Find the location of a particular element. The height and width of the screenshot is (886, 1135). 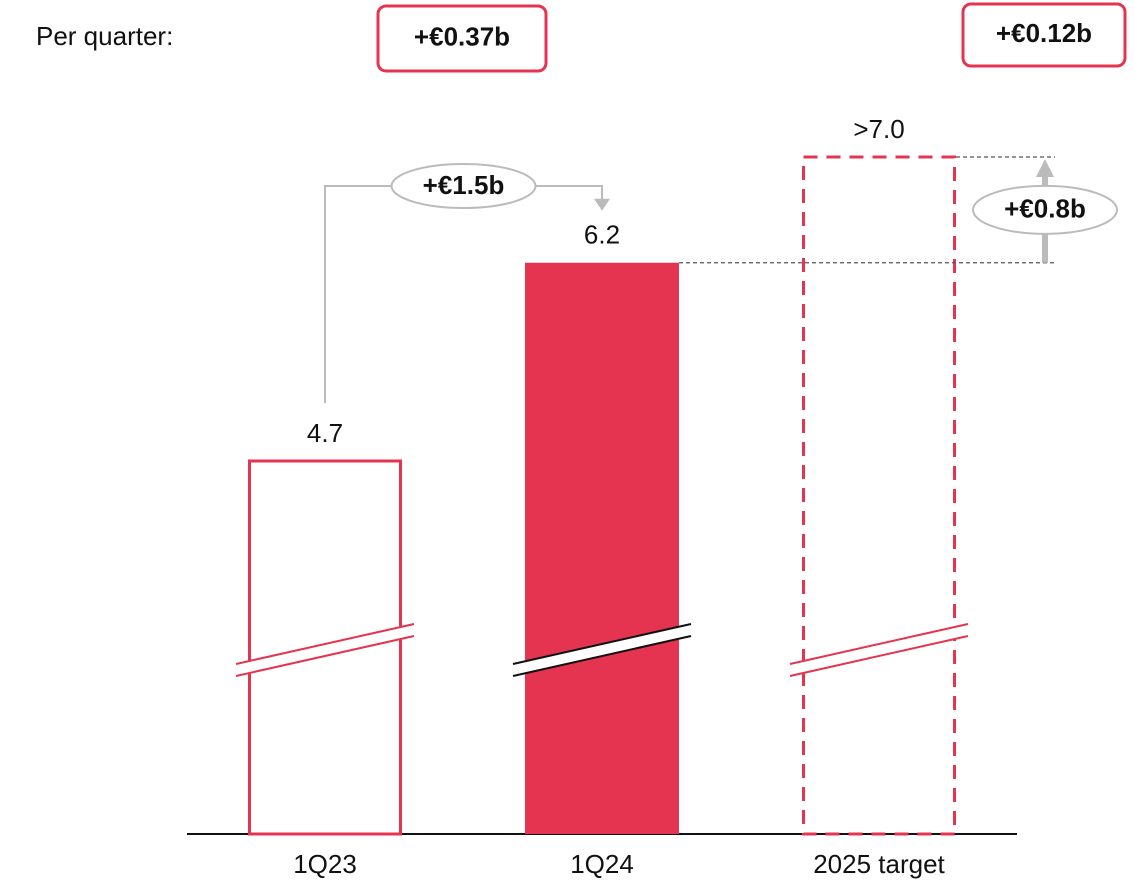

value-label: >7.0 is located at coordinates (878, 129).